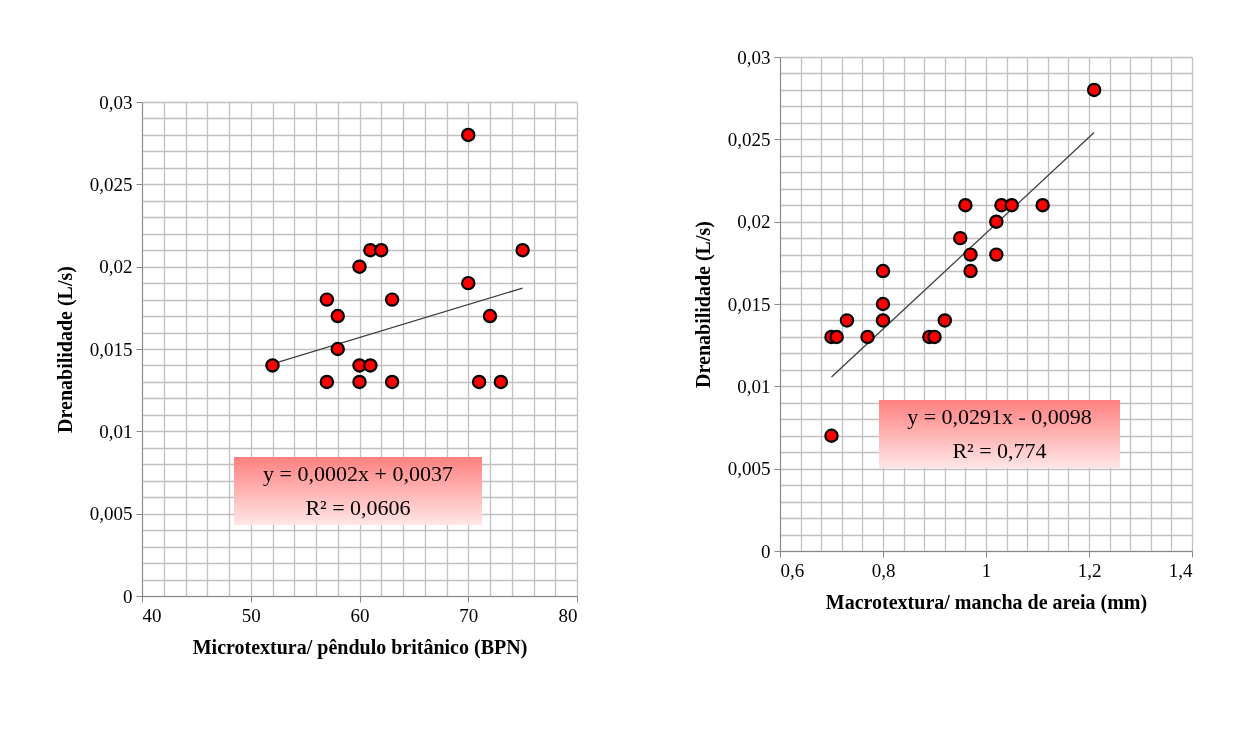  What do you see at coordinates (360, 647) in the screenshot?
I see `x-axis-title: Microtextura/ pêndulo britânico (BPN)` at bounding box center [360, 647].